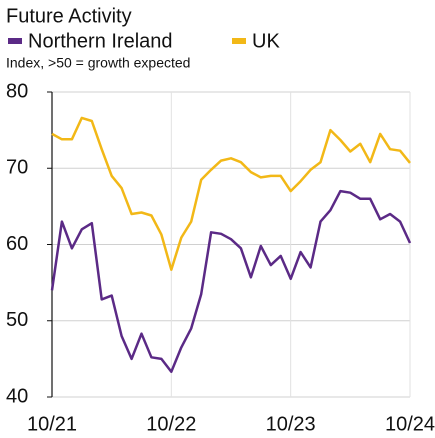 The height and width of the screenshot is (438, 435). Describe the element at coordinates (266, 41) in the screenshot. I see `legend-label: UK` at that location.